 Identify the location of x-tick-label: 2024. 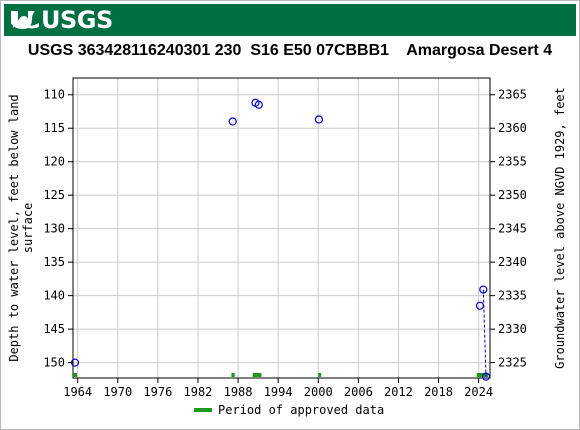
(478, 392).